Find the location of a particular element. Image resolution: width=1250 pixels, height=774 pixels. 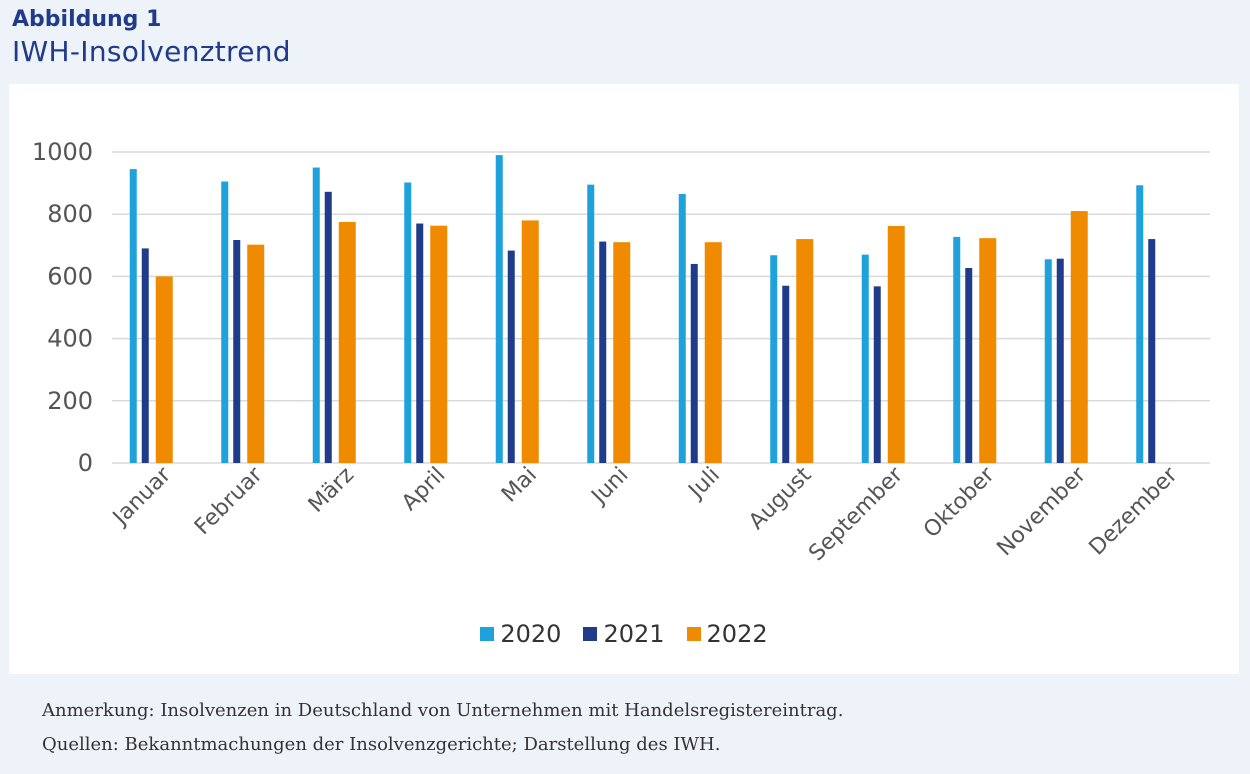

figure-header: Abbildung 1 IWH-Insolvenztrend is located at coordinates (151, 38).